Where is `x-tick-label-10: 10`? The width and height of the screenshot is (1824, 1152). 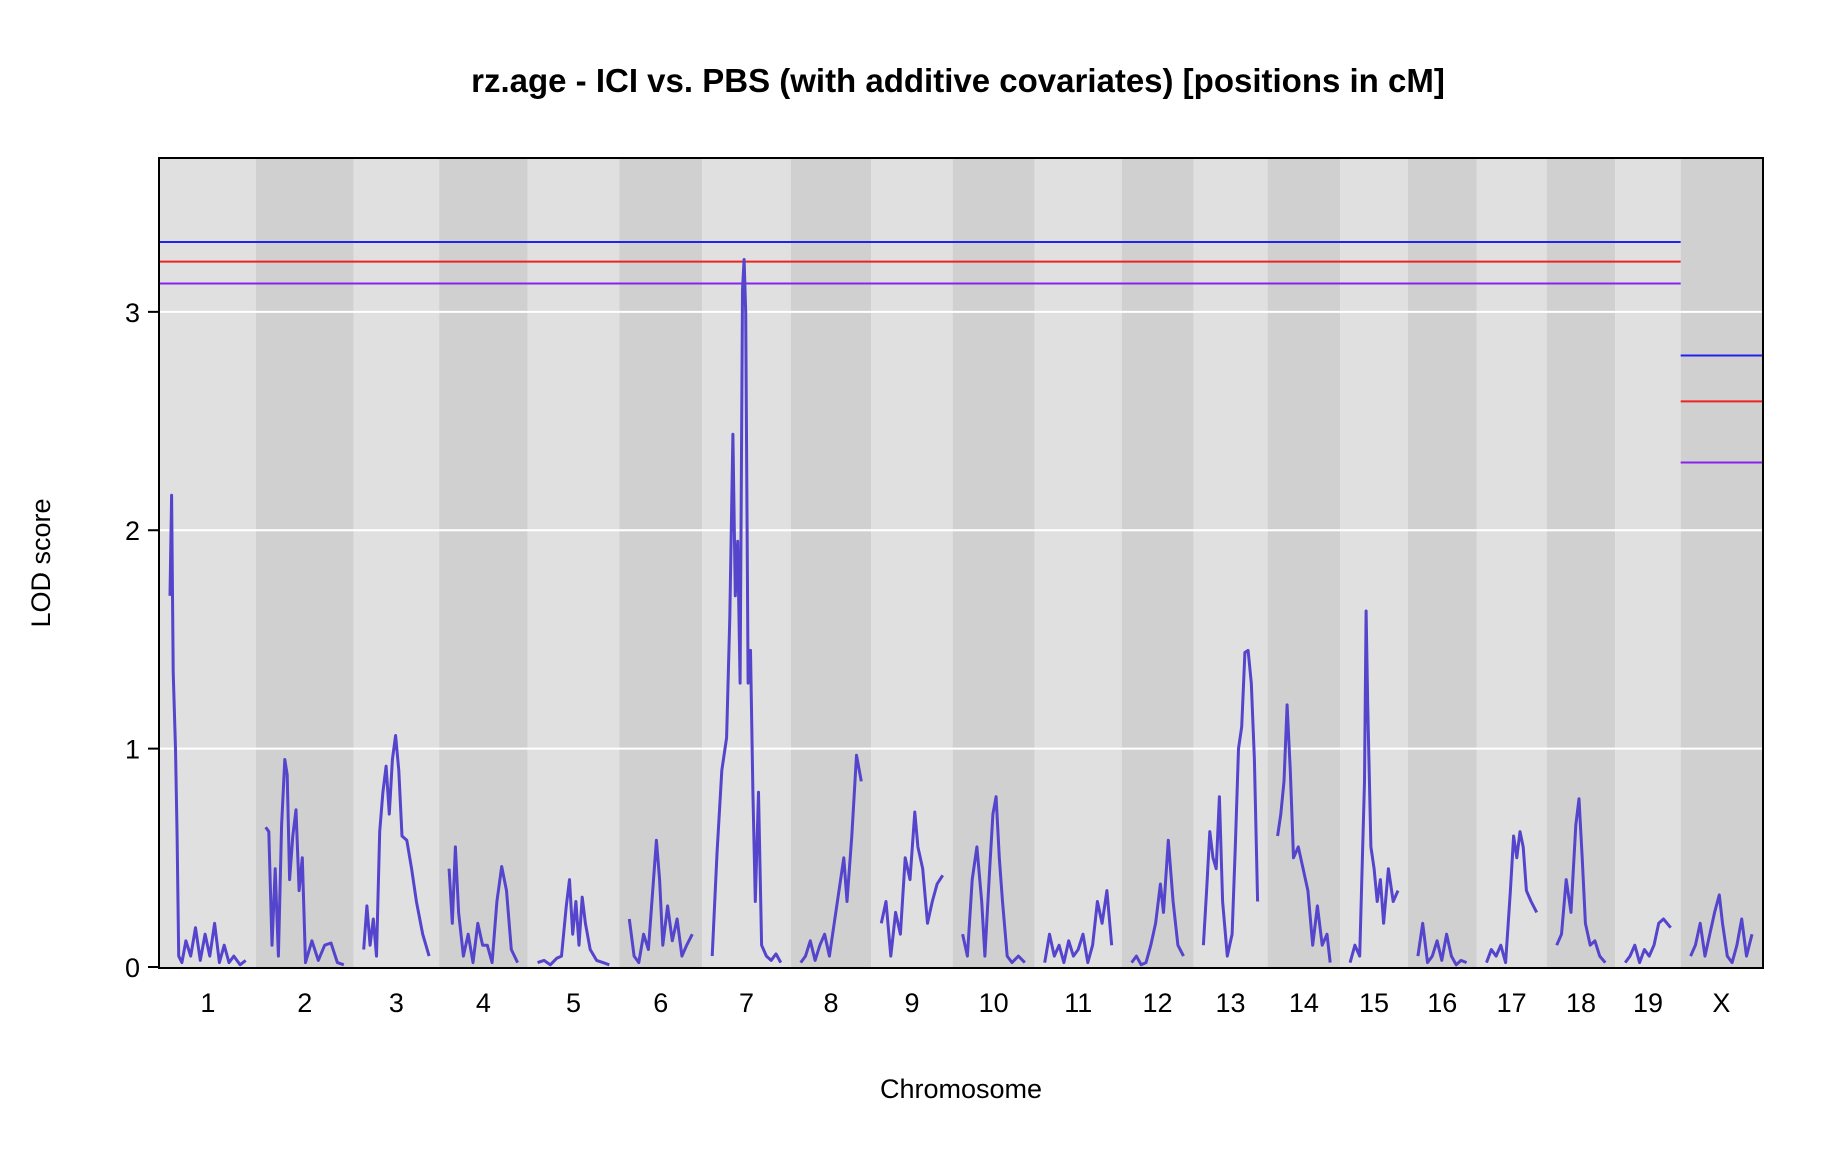 x-tick-label-10: 10 is located at coordinates (994, 1003).